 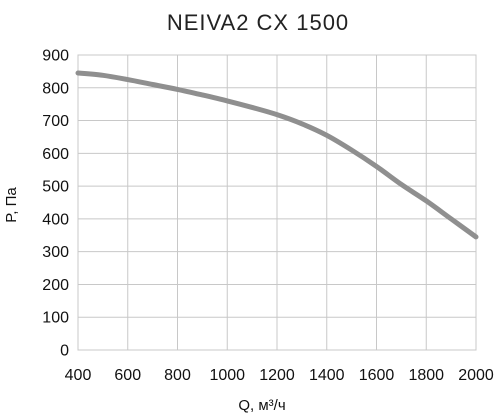 I want to click on x-tick-labels: 400 600 800 1000 1200 1400 1600 1800 2000, so click(x=279, y=375).